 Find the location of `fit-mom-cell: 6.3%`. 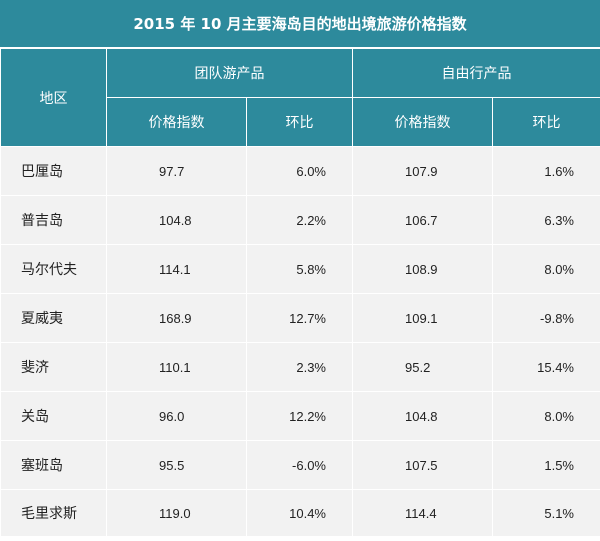

fit-mom-cell: 6.3% is located at coordinates (546, 220).